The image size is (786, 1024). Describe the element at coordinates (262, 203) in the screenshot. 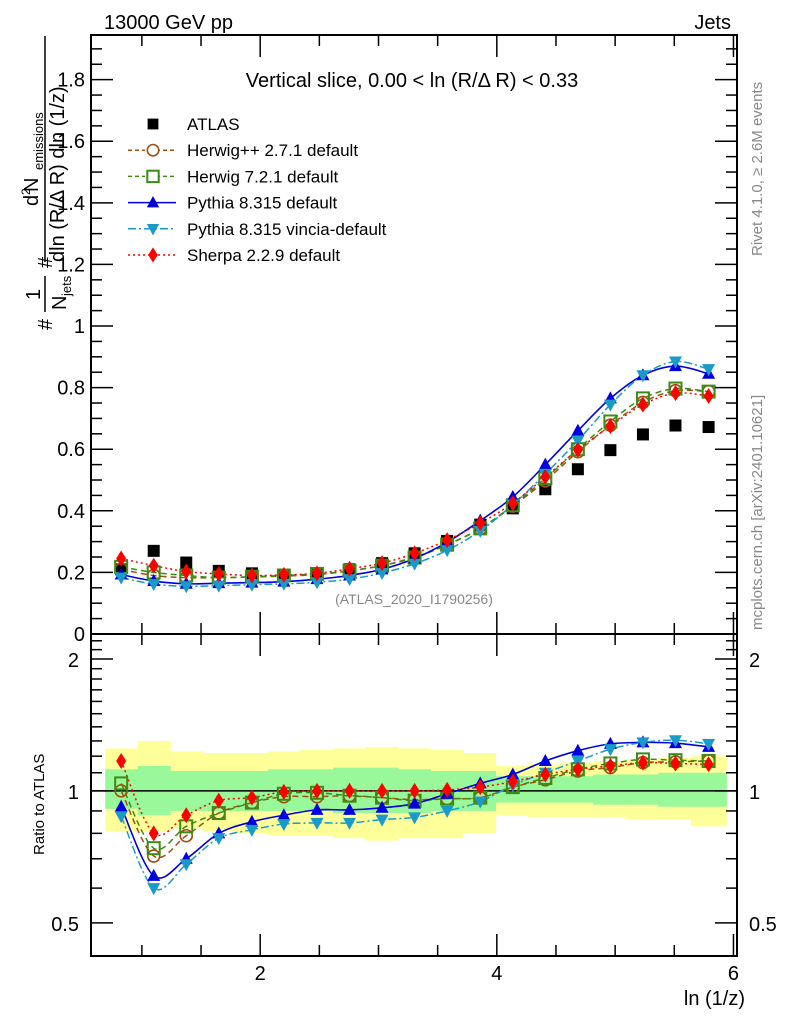

I see `legend-label: Pythia 8.315 default` at that location.